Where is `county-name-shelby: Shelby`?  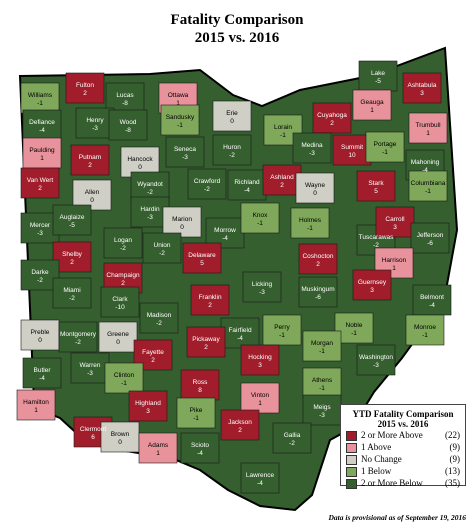 county-name-shelby: Shelby is located at coordinates (72, 254).